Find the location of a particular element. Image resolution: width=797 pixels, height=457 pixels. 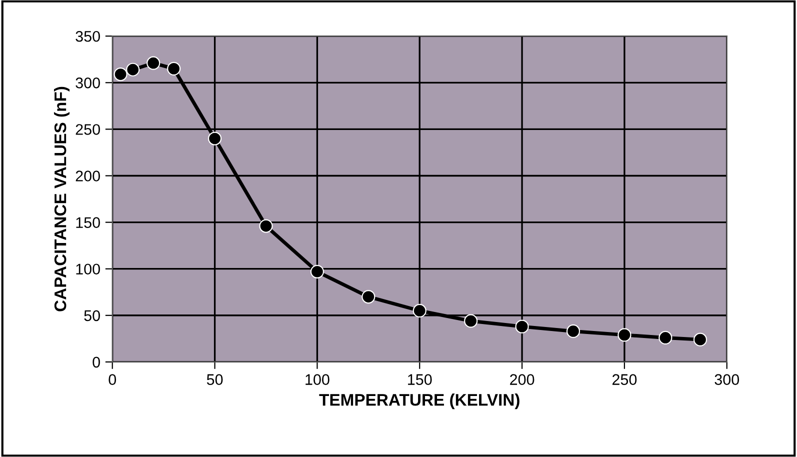

x-tick-label: 50 is located at coordinates (214, 379).